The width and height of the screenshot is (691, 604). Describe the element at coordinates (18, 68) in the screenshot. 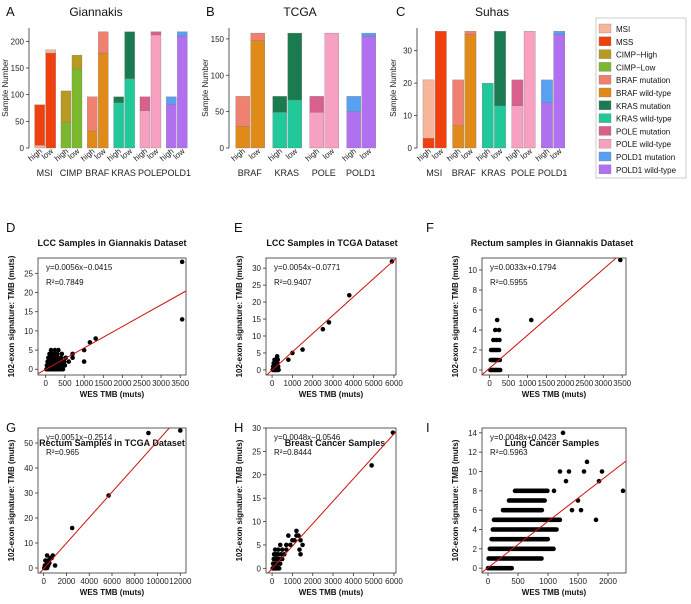

I see `y-tick-label: 150` at that location.